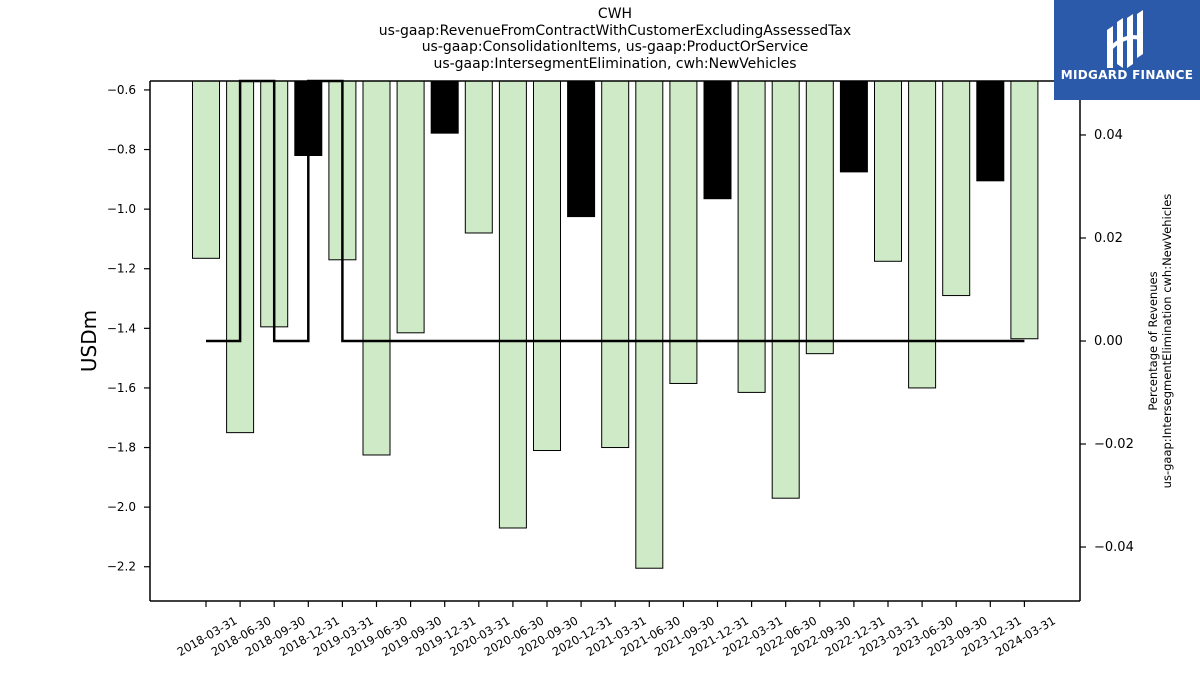  What do you see at coordinates (1108, 341) in the screenshot?
I see `y2-tick-label: 0.00` at bounding box center [1108, 341].